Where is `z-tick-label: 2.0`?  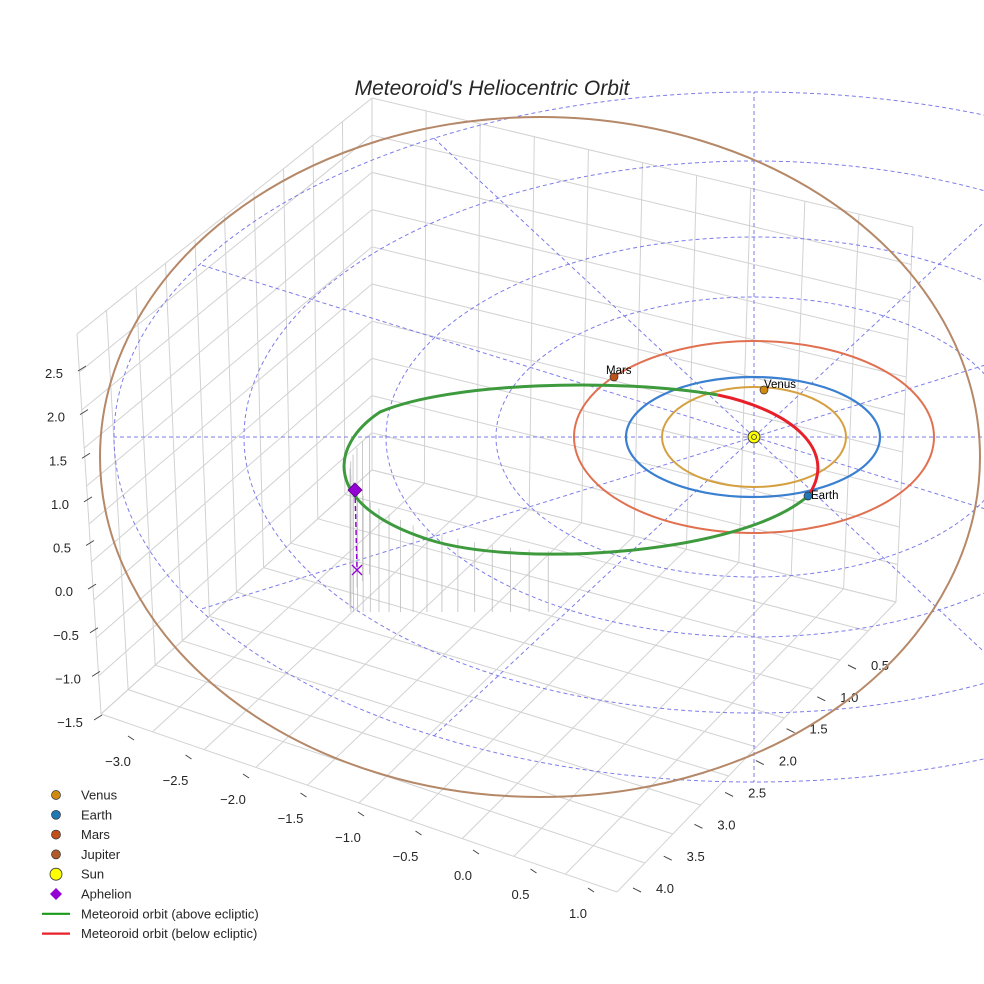
z-tick-label: 2.0 is located at coordinates (56, 417).